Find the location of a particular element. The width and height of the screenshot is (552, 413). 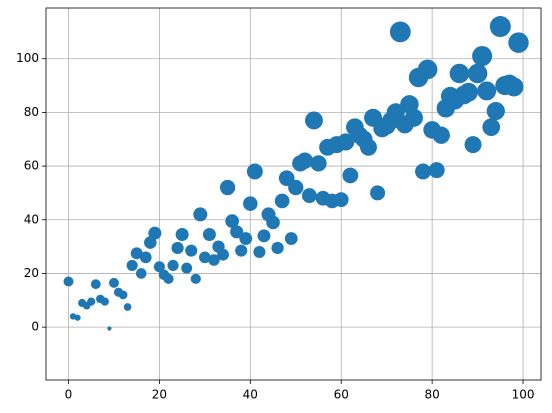

x-tick-label: 20 is located at coordinates (159, 395).